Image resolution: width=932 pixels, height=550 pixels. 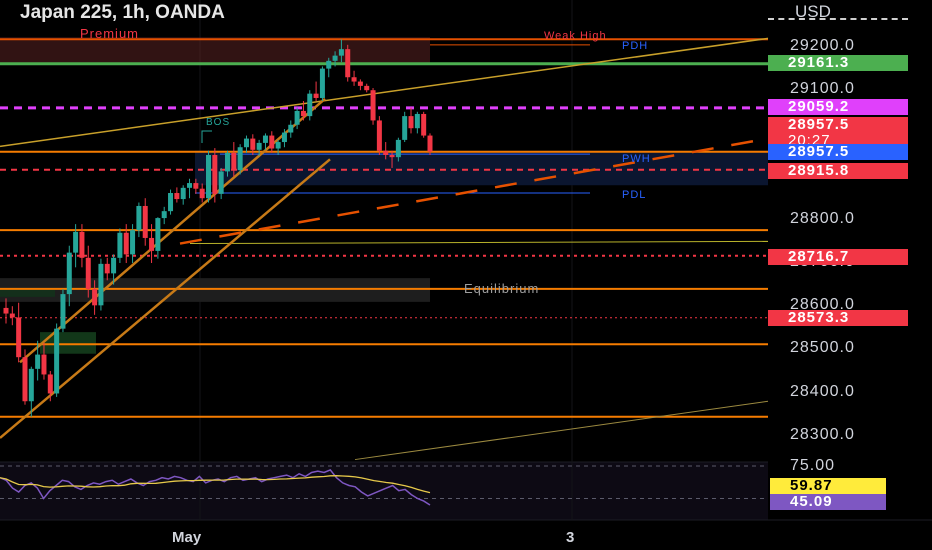 I want to click on rsi-value-tag: 59.87, so click(x=828, y=486).